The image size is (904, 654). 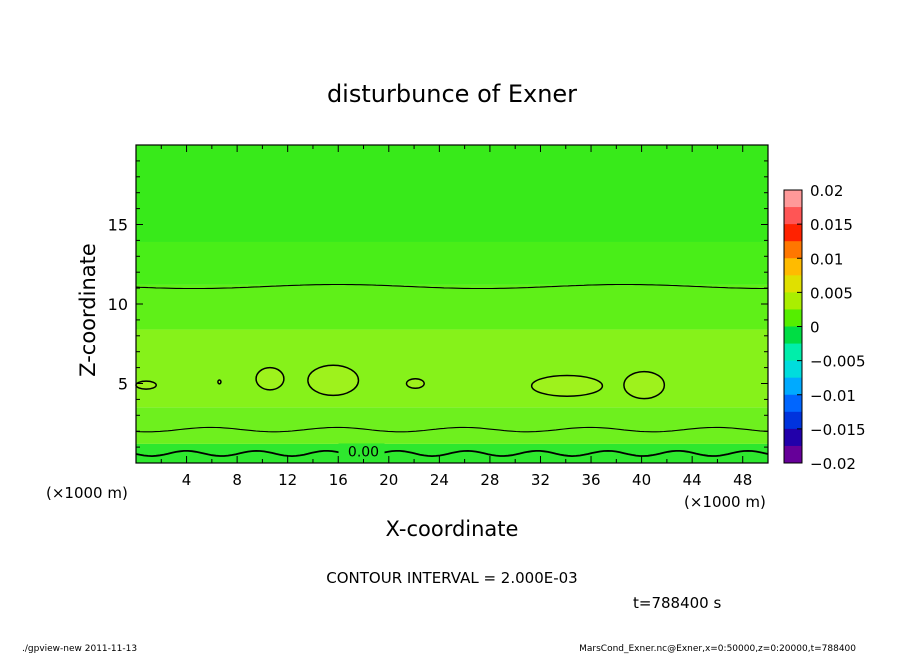 I want to click on y-tick-label: 15, so click(x=118, y=225).